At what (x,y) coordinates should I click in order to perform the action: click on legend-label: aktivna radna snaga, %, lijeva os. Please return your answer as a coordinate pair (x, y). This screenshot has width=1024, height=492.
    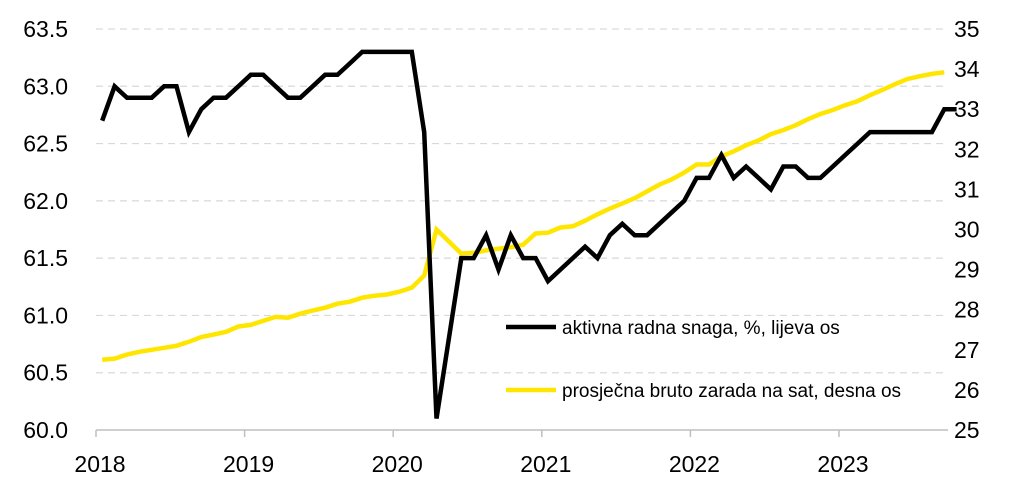
    Looking at the image, I should click on (701, 328).